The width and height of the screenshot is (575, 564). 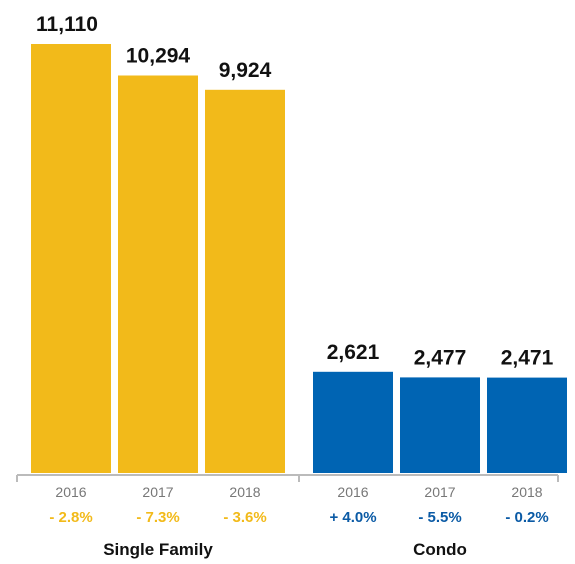 What do you see at coordinates (439, 517) in the screenshot?
I see `change-label-condo-2017: - 5.5%` at bounding box center [439, 517].